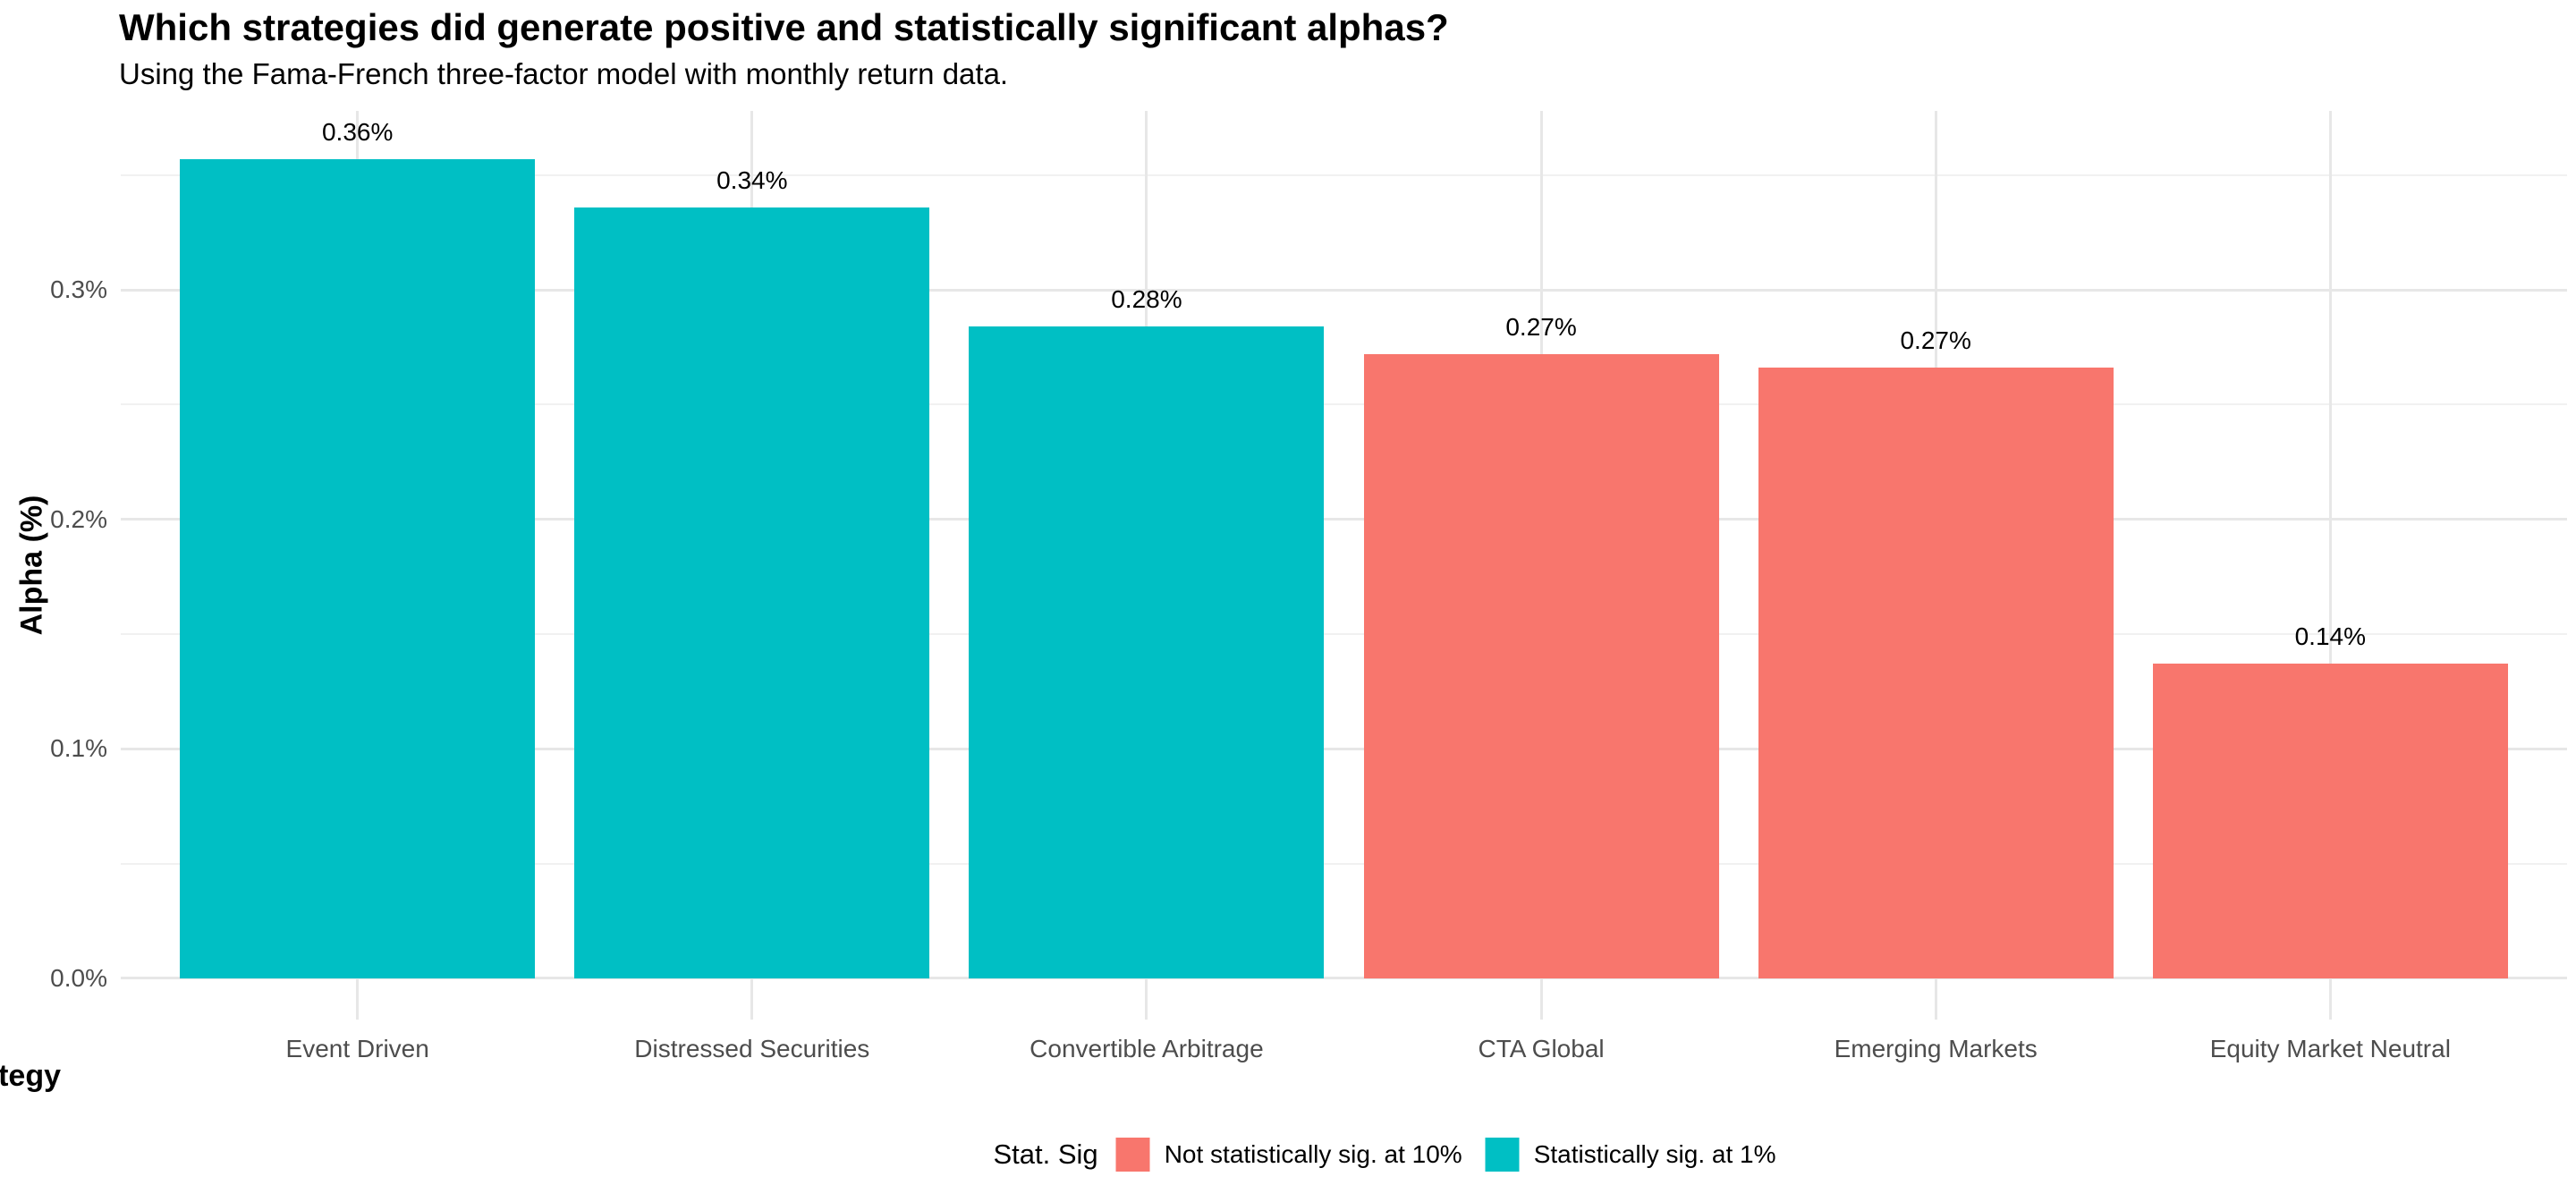 The height and width of the screenshot is (1202, 2576). What do you see at coordinates (1936, 673) in the screenshot?
I see `bar-emerging-markets` at bounding box center [1936, 673].